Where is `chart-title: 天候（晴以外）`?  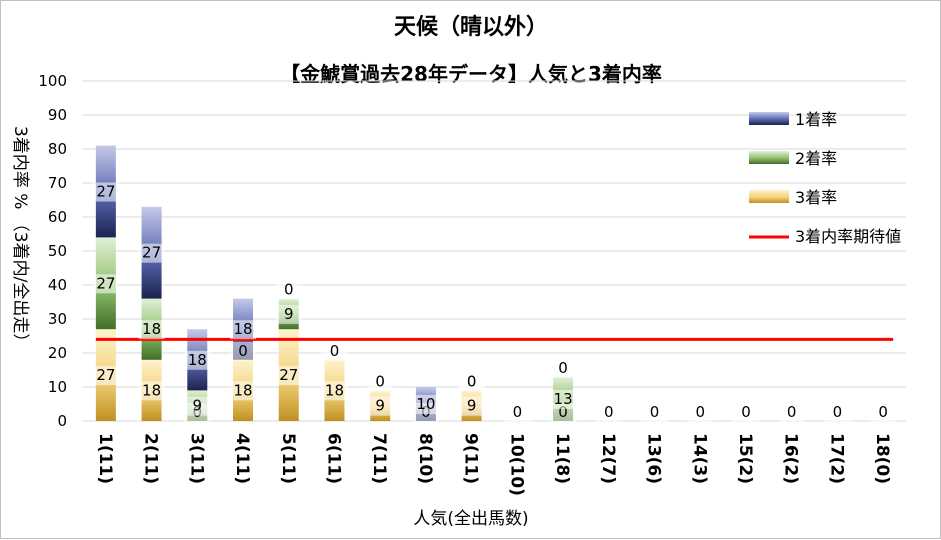
chart-title: 天候（晴以外） is located at coordinates (471, 27).